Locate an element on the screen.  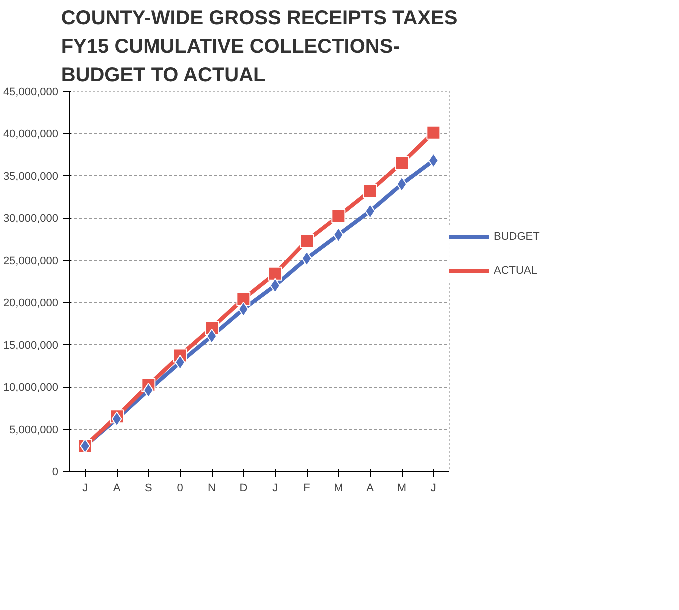
x-tick-label: F is located at coordinates (307, 488).